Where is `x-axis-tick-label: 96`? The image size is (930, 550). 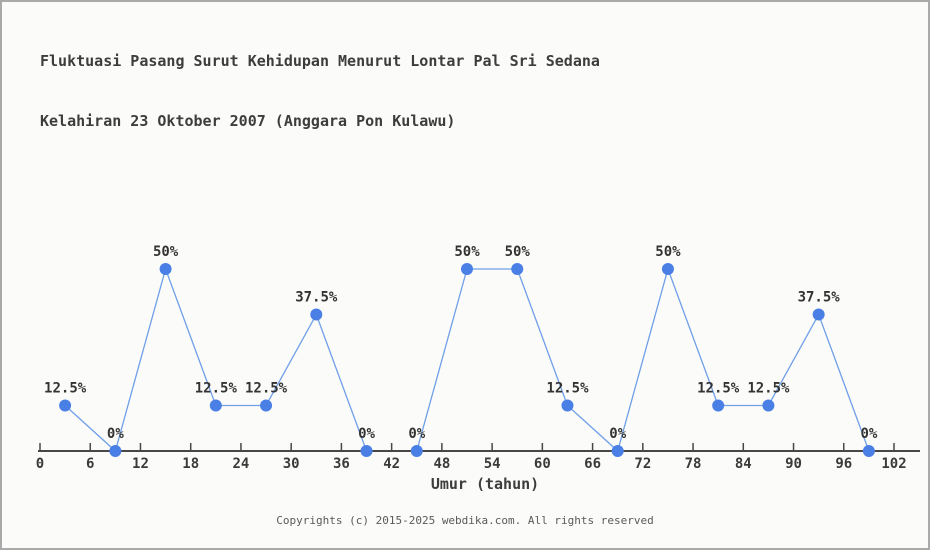
x-axis-tick-label: 96 is located at coordinates (843, 464).